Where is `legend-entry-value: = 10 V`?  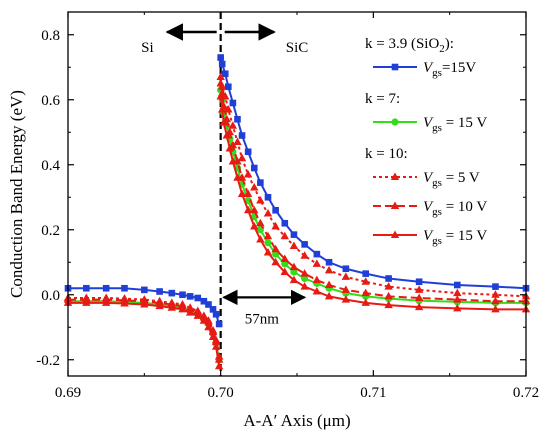 legend-entry-value: = 10 V is located at coordinates (464, 207).